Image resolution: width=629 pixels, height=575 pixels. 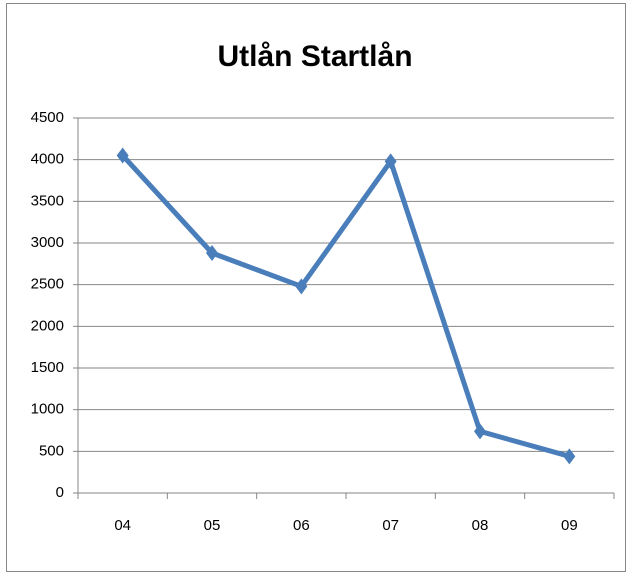 What do you see at coordinates (47, 325) in the screenshot?
I see `y-tick-label: 2000` at bounding box center [47, 325].